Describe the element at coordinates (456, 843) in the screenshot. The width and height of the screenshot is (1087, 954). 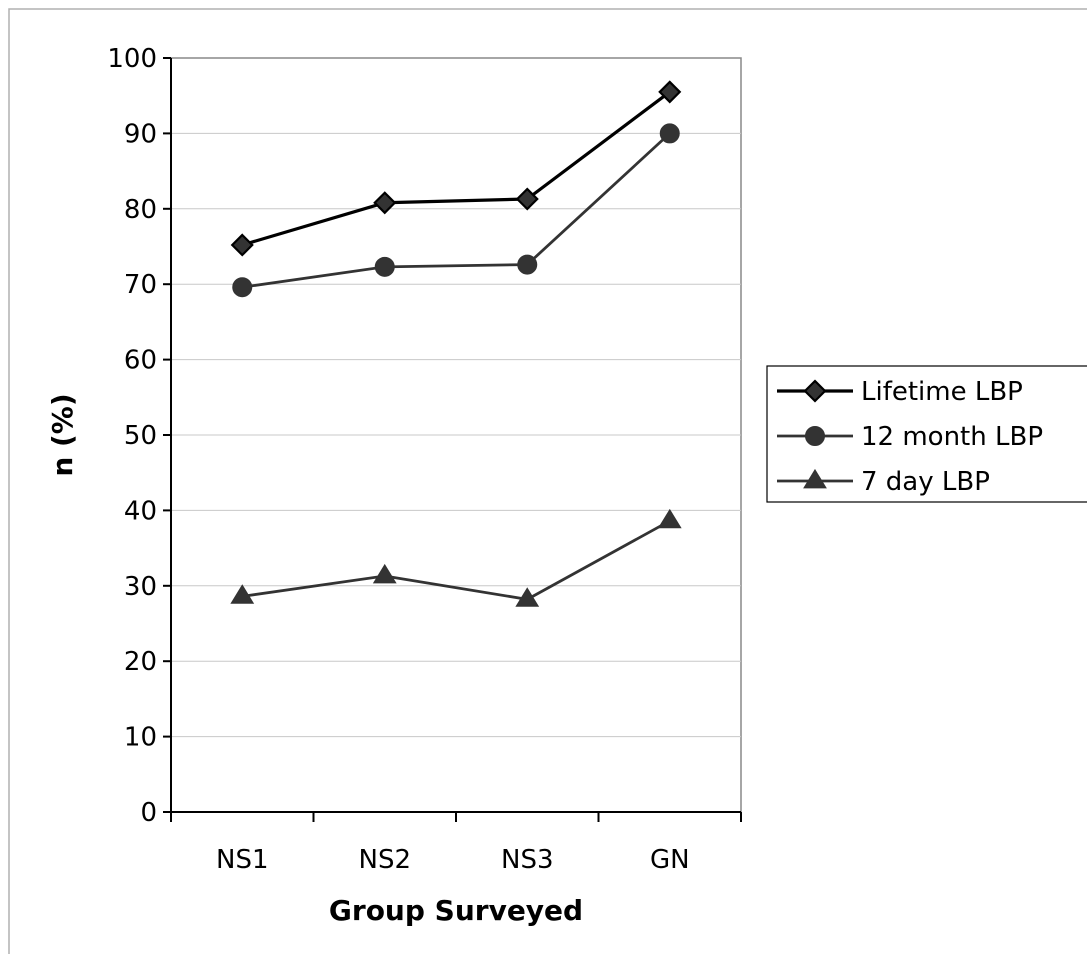
I see `x-axis-ticks: NS1 NS2 NS3 GN` at that location.